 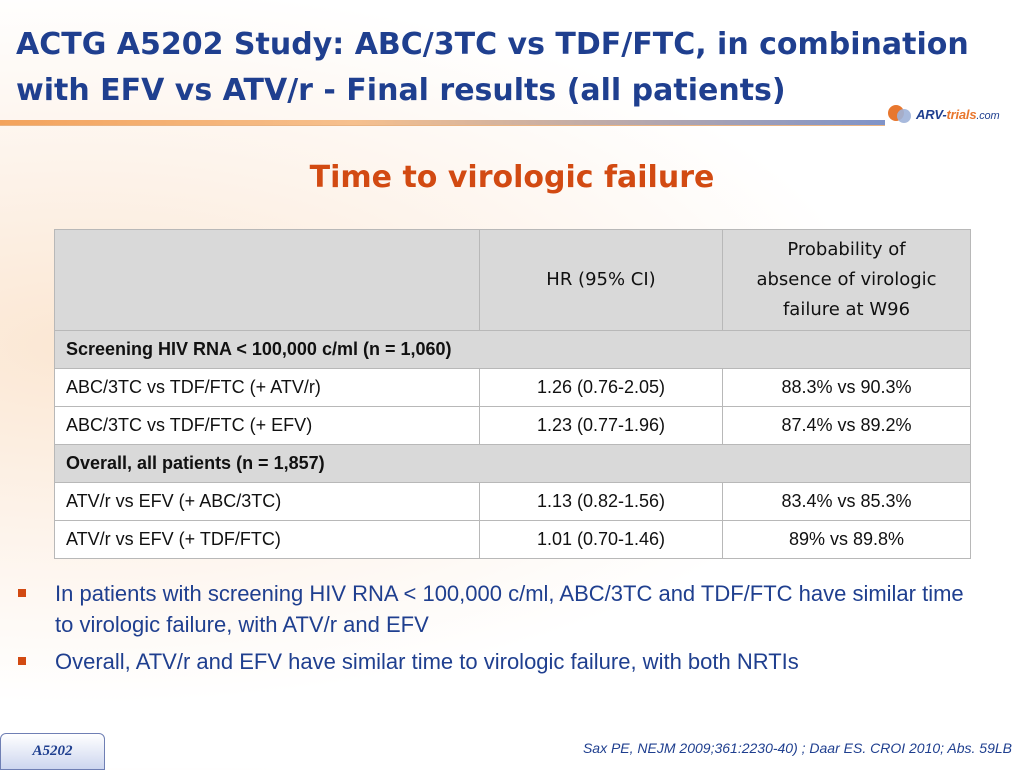 I want to click on arv-trials-logo: ARV-trials.com, so click(x=953, y=114).